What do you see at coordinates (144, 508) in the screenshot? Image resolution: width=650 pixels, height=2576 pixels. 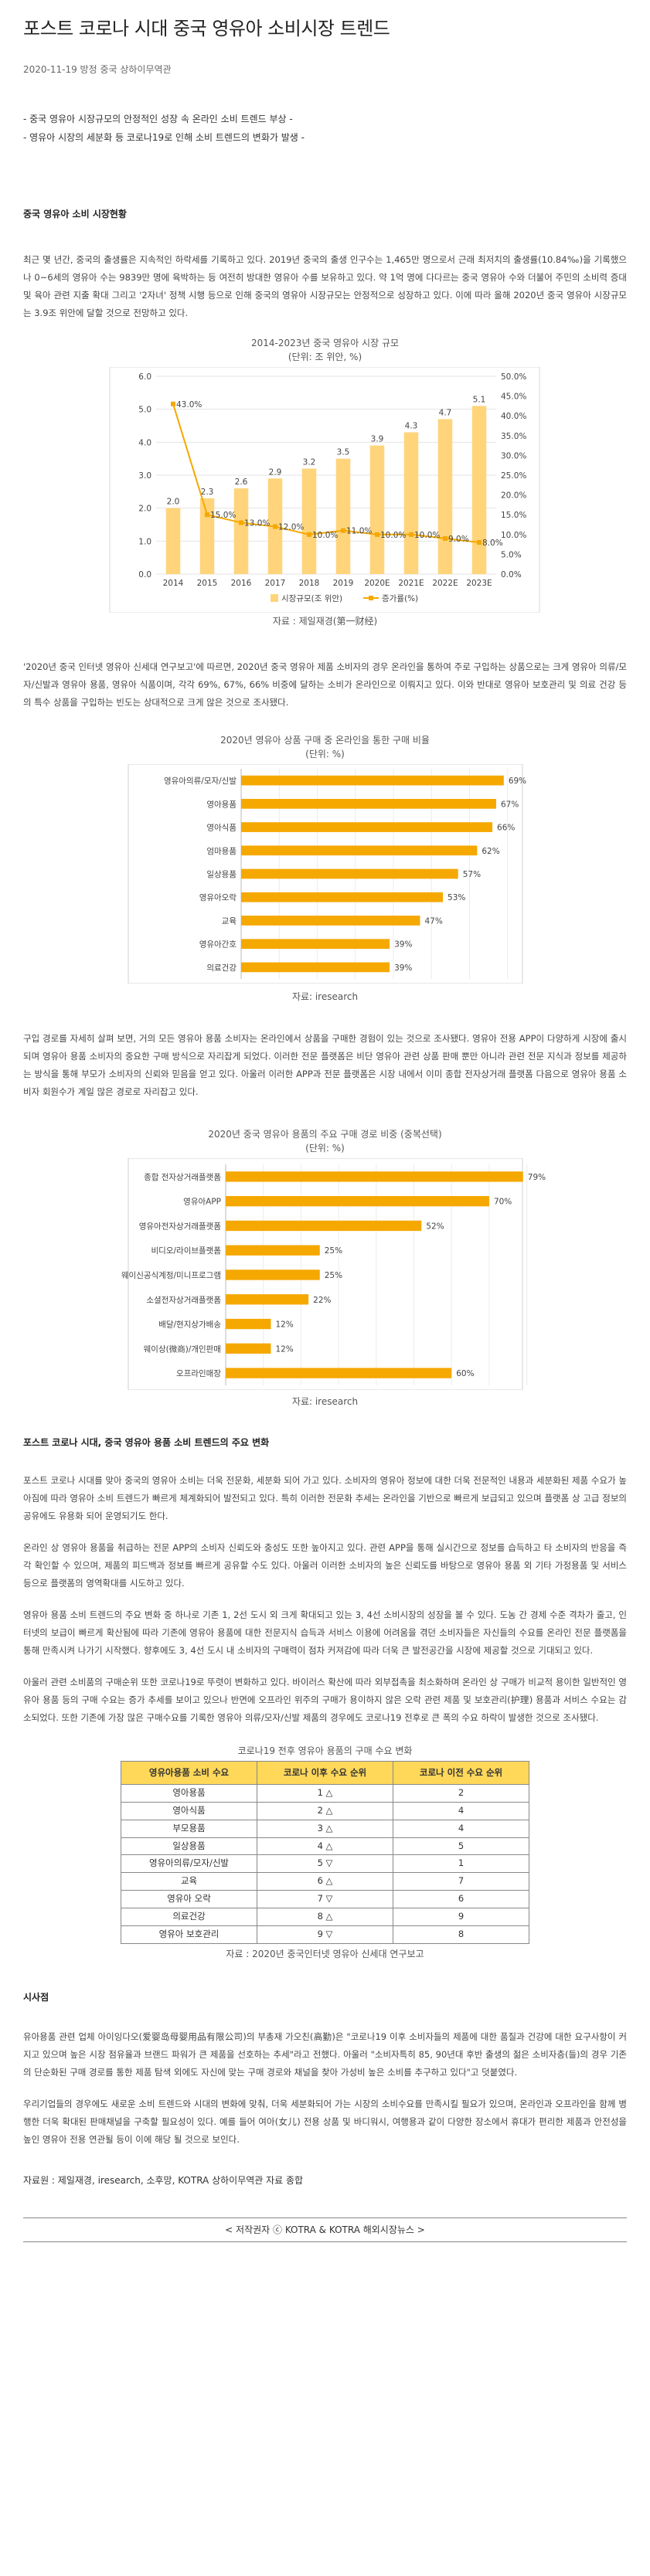 I see `y-tick-label: 2.0` at bounding box center [144, 508].